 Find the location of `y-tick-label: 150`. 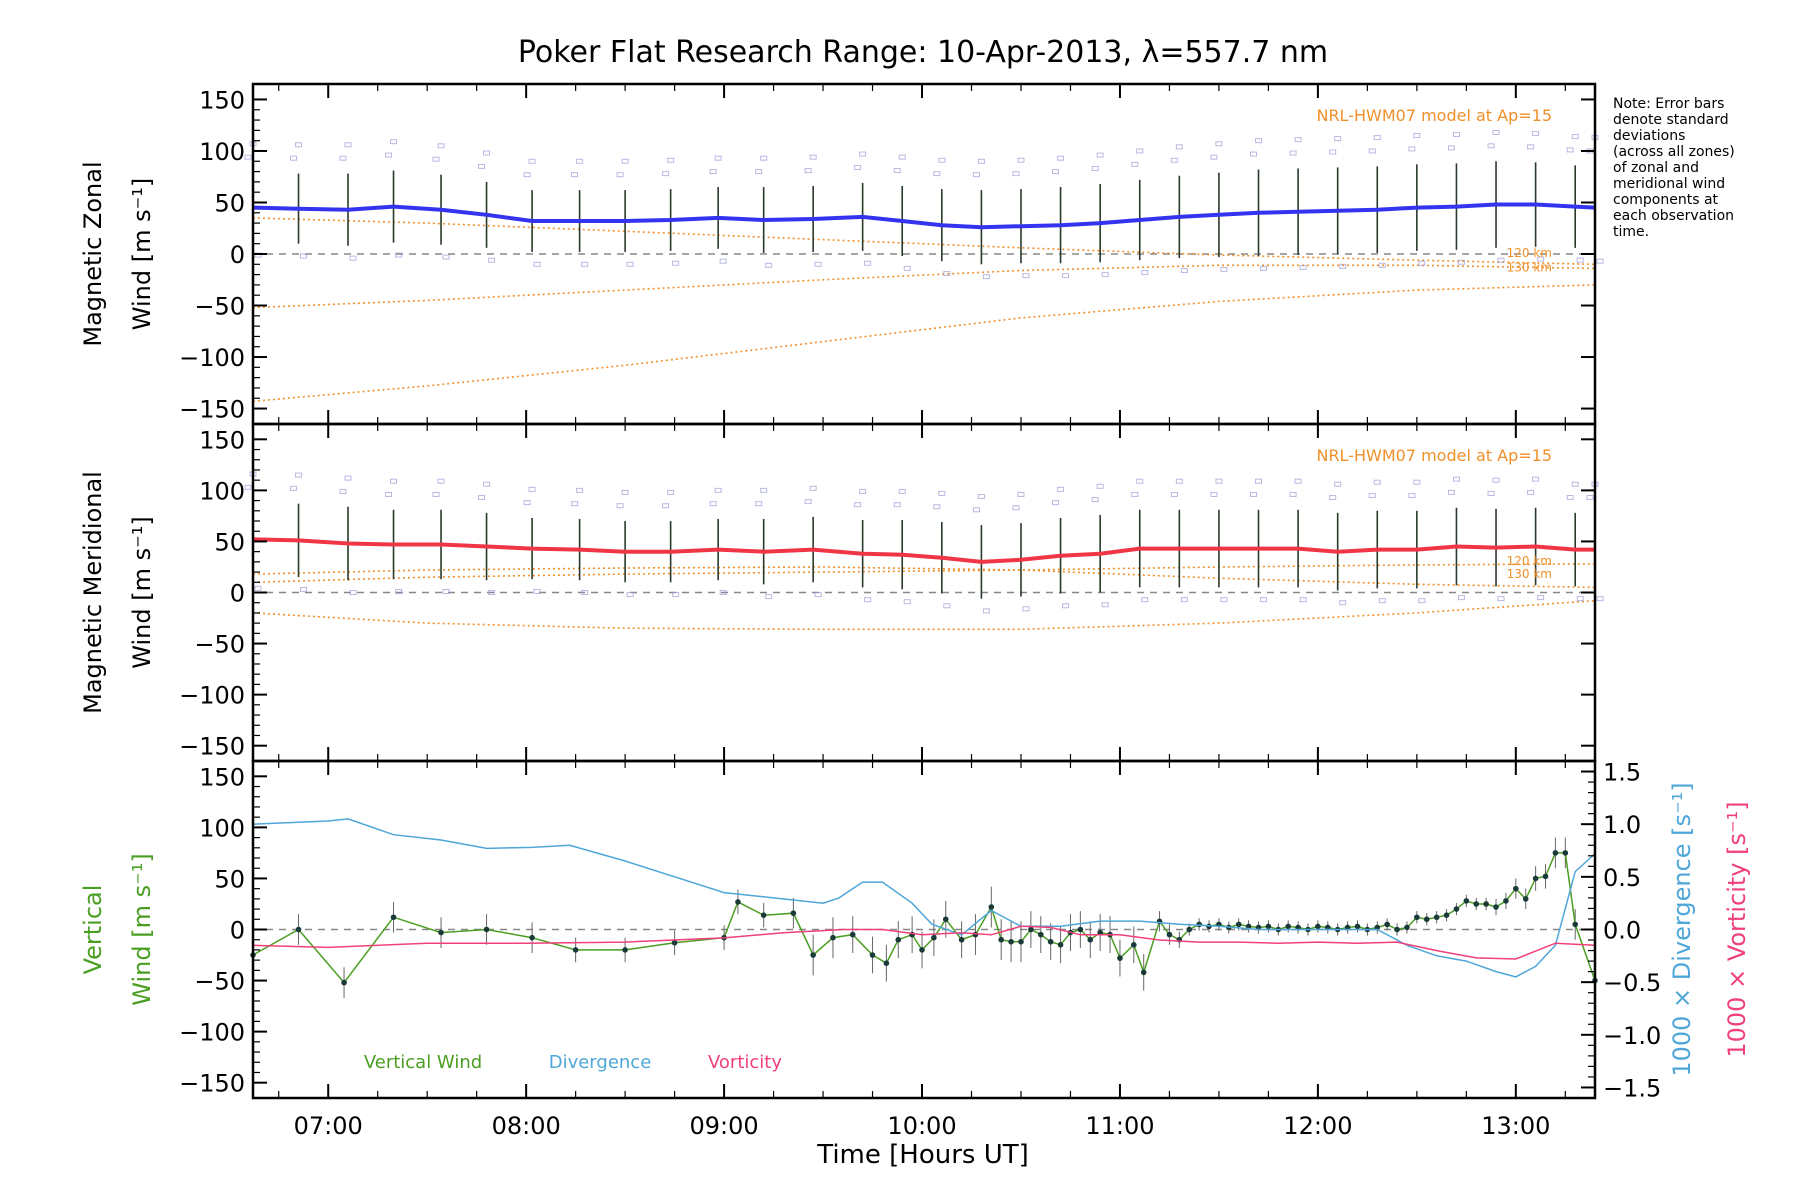

y-tick-label: 150 is located at coordinates (222, 440).